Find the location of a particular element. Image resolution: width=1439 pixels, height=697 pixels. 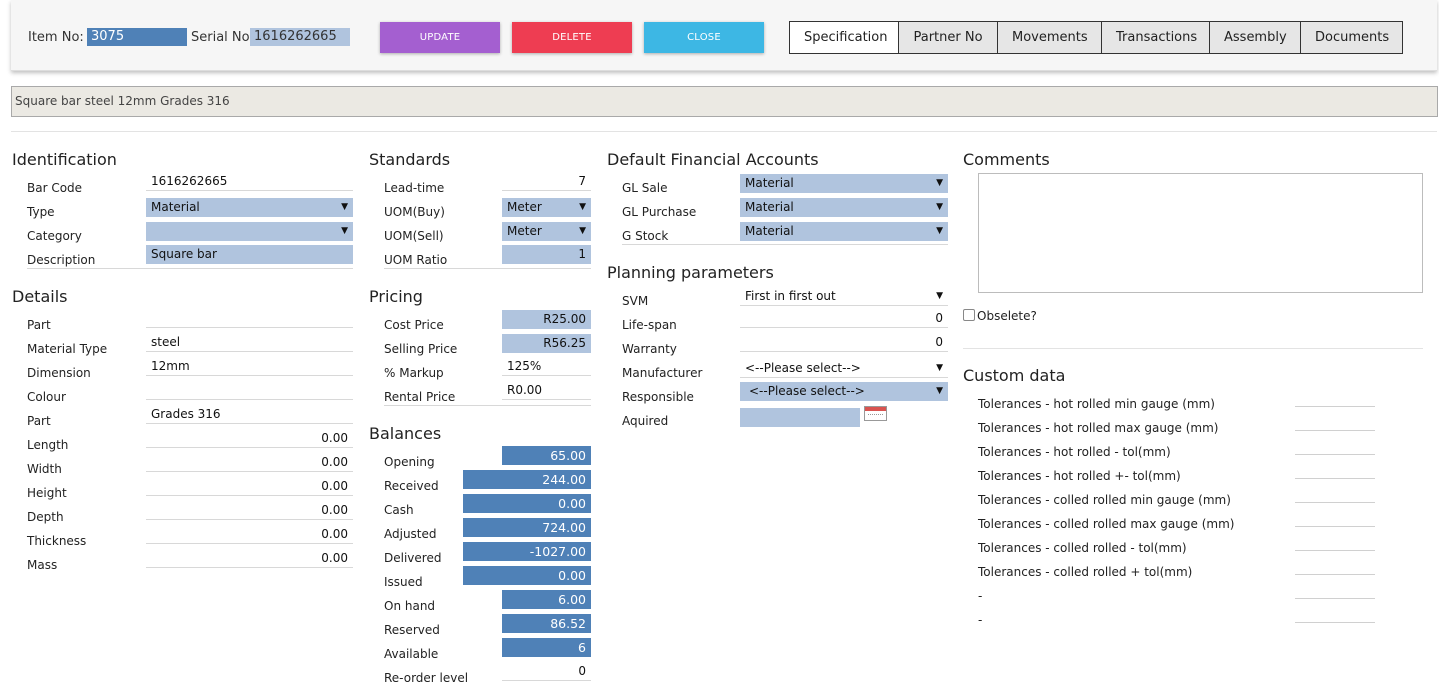

rental-price-field: R0.00 is located at coordinates (546, 390).